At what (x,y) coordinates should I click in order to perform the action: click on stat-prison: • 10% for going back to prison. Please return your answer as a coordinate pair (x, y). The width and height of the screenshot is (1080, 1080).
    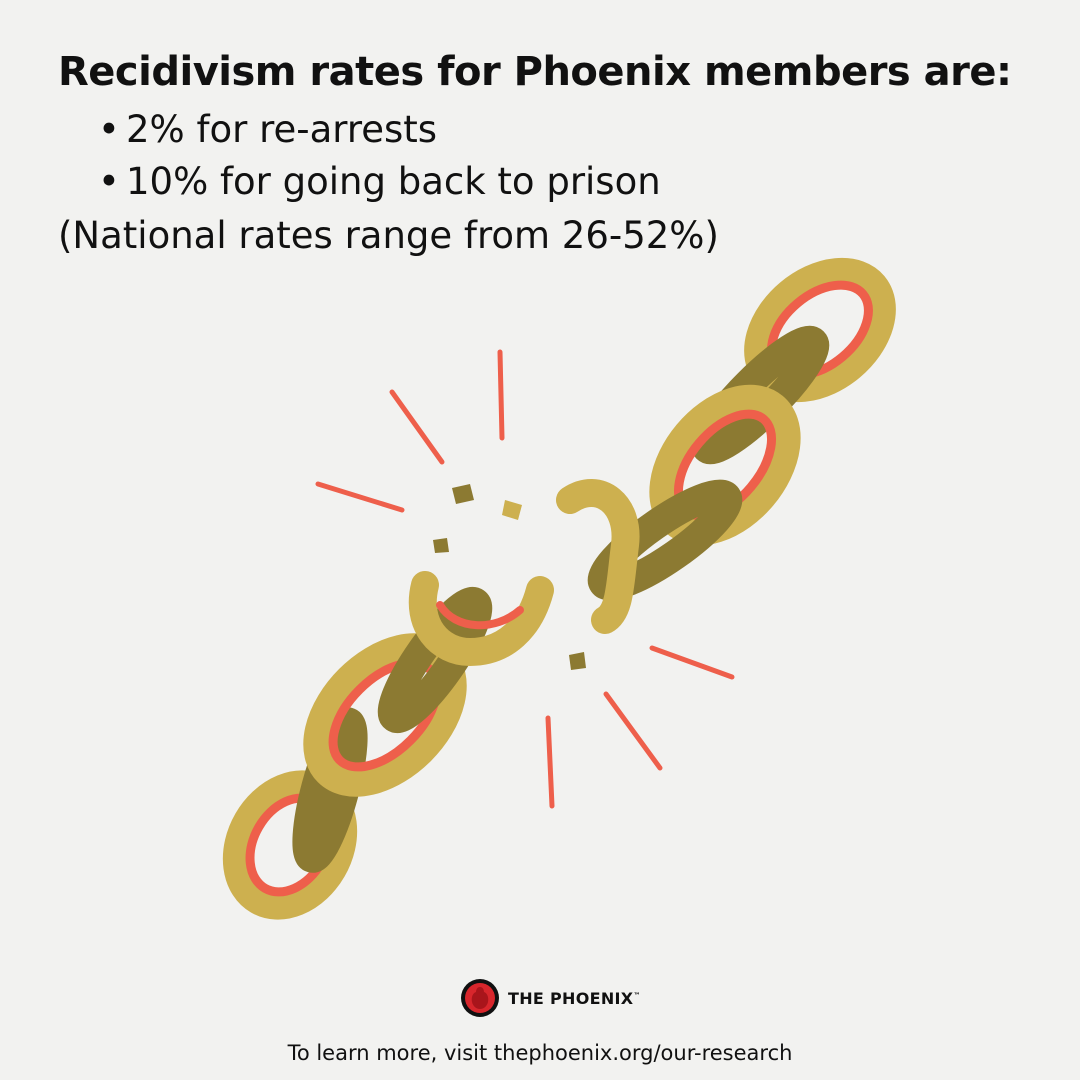
    Looking at the image, I should click on (379, 182).